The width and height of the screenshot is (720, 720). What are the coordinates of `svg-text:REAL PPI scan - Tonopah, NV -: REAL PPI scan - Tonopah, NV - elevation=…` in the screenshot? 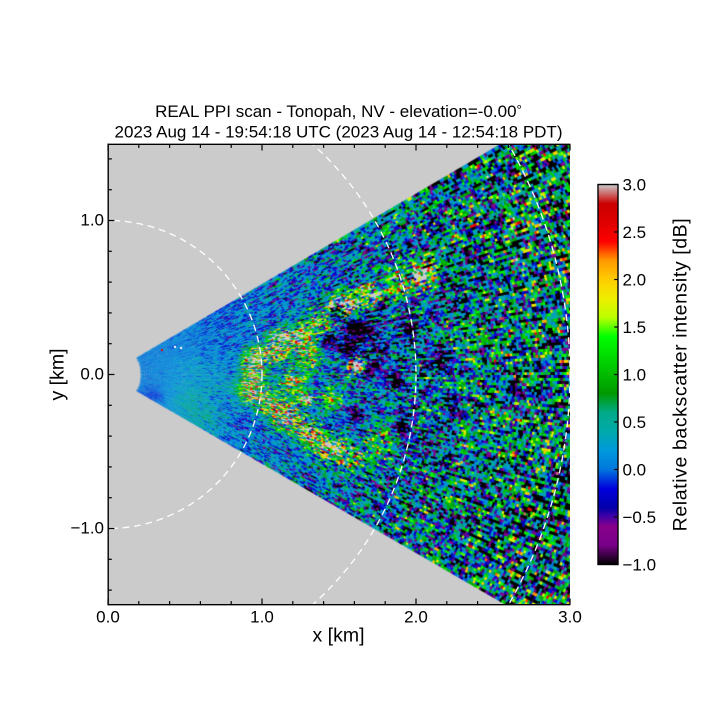 It's located at (338, 111).